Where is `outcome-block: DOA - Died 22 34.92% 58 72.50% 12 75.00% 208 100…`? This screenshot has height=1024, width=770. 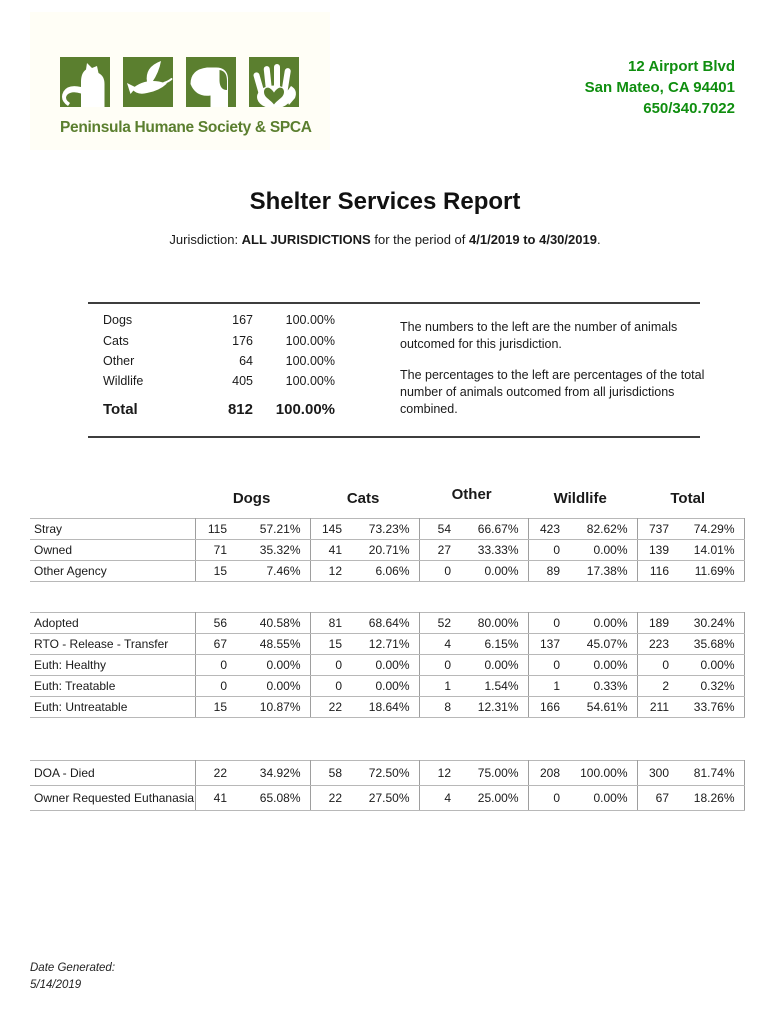
outcome-block: DOA - Died 22 34.92% 58 72.50% 12 75.00% 208 100… is located at coordinates (387, 785).